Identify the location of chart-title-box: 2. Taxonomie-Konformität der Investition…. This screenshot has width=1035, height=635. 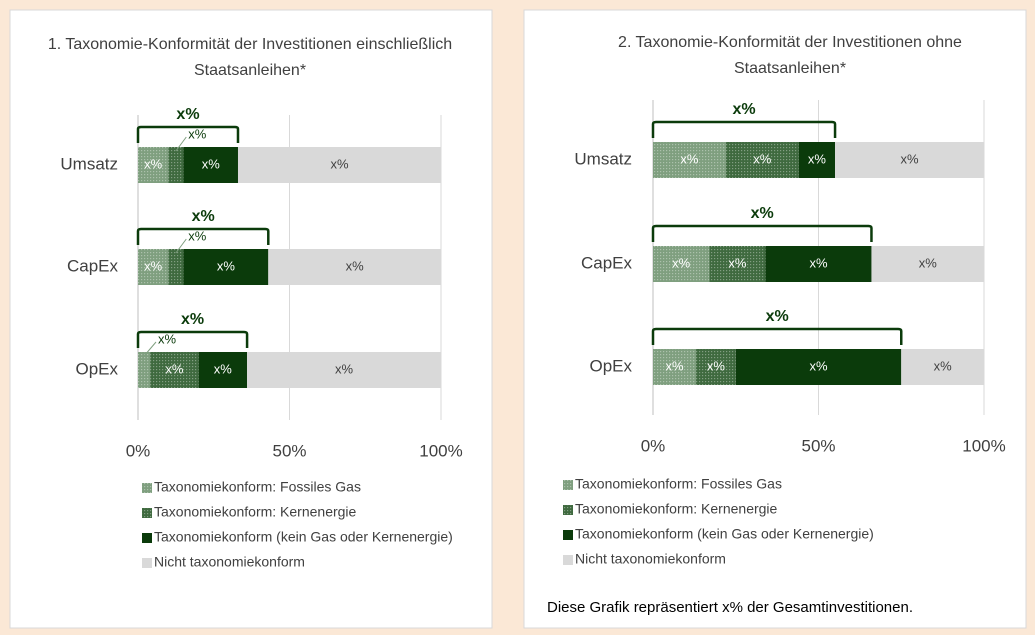
(790, 55).